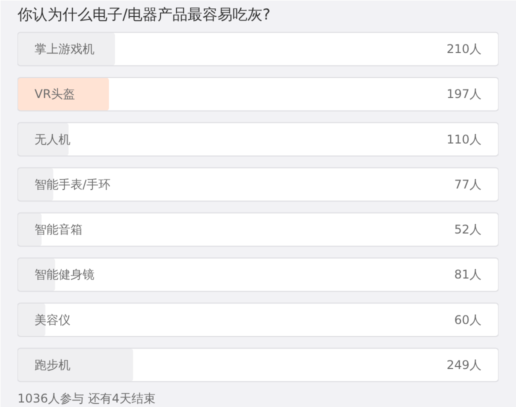 The height and width of the screenshot is (407, 516). Describe the element at coordinates (468, 275) in the screenshot. I see `data-label: 81人` at that location.